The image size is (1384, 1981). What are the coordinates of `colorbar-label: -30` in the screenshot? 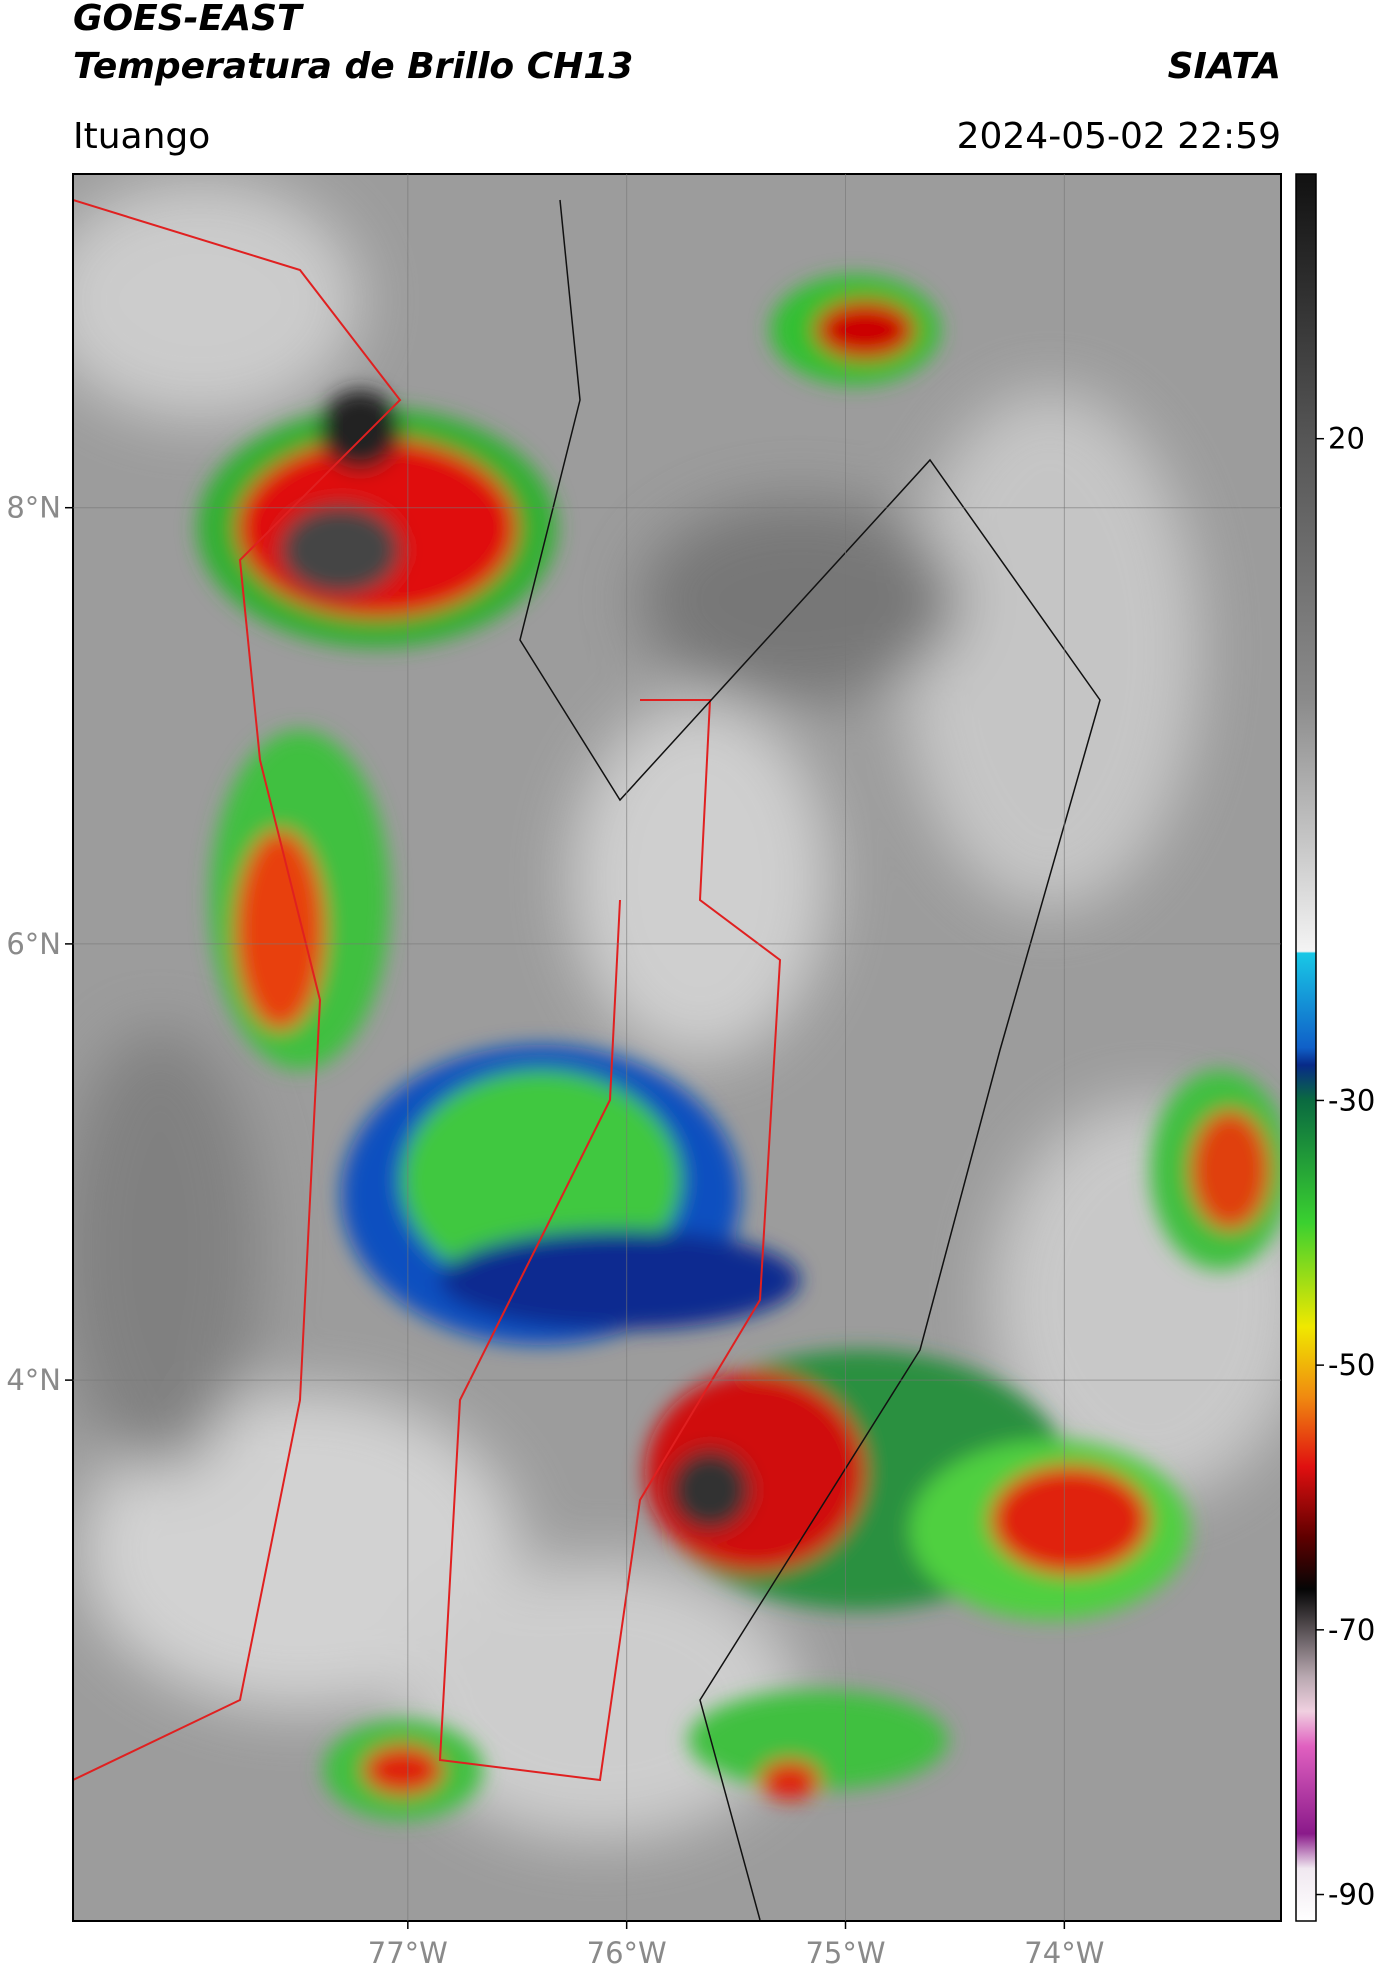 It's located at (1351, 1100).